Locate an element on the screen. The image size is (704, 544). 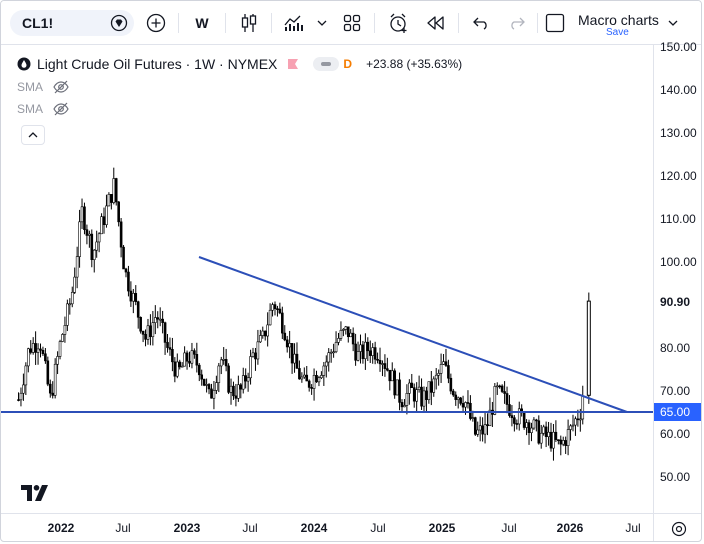
save-link: Save is located at coordinates (617, 32).